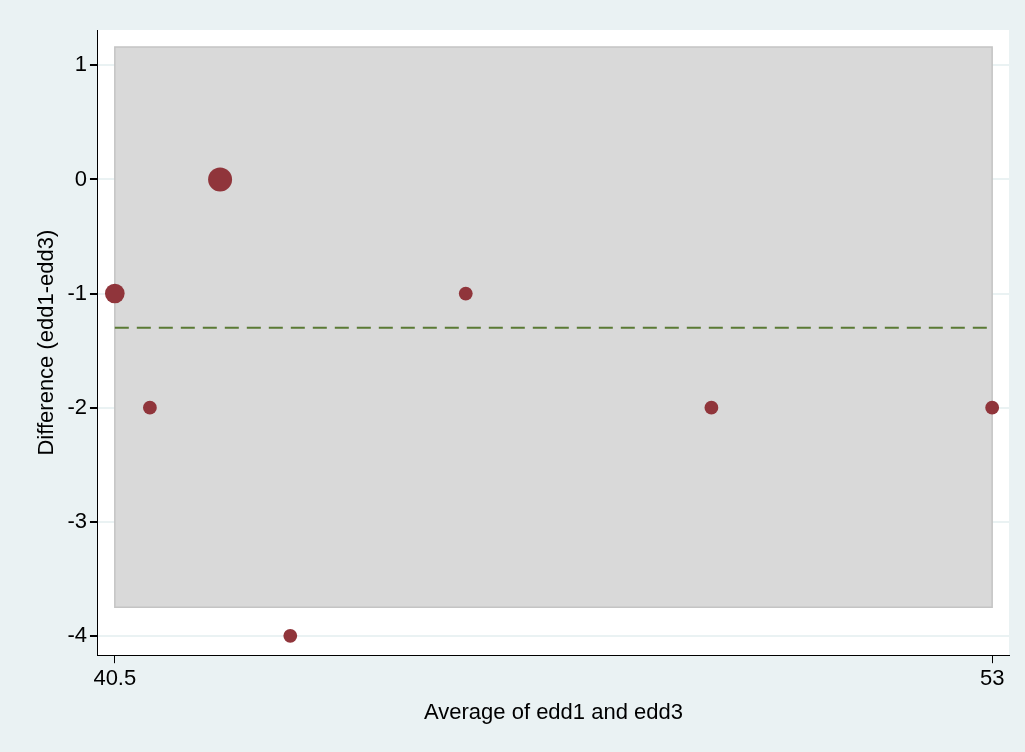  What do you see at coordinates (77, 634) in the screenshot?
I see `y-tick-label: -4` at bounding box center [77, 634].